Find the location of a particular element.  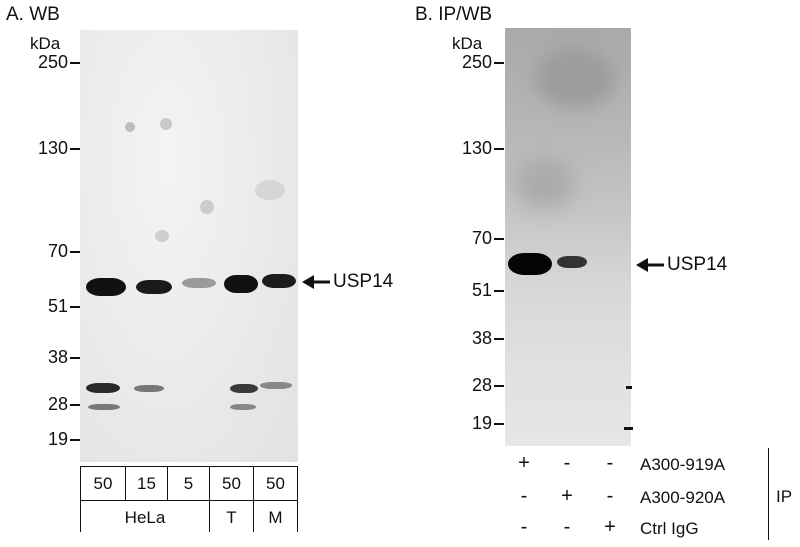

marker-28-a: 28 is located at coordinates (57, 404).